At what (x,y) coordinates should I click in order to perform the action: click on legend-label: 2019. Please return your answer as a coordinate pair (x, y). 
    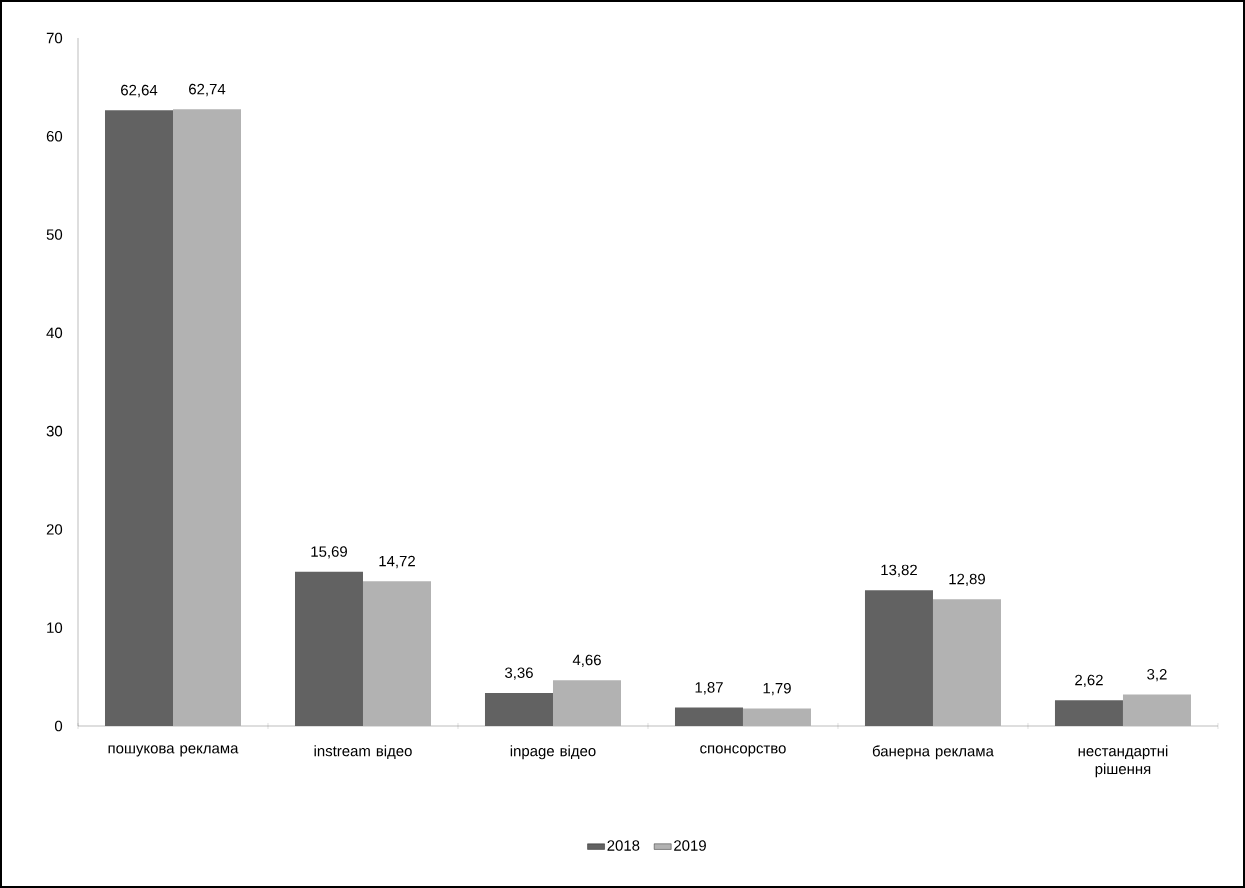
    Looking at the image, I should click on (690, 845).